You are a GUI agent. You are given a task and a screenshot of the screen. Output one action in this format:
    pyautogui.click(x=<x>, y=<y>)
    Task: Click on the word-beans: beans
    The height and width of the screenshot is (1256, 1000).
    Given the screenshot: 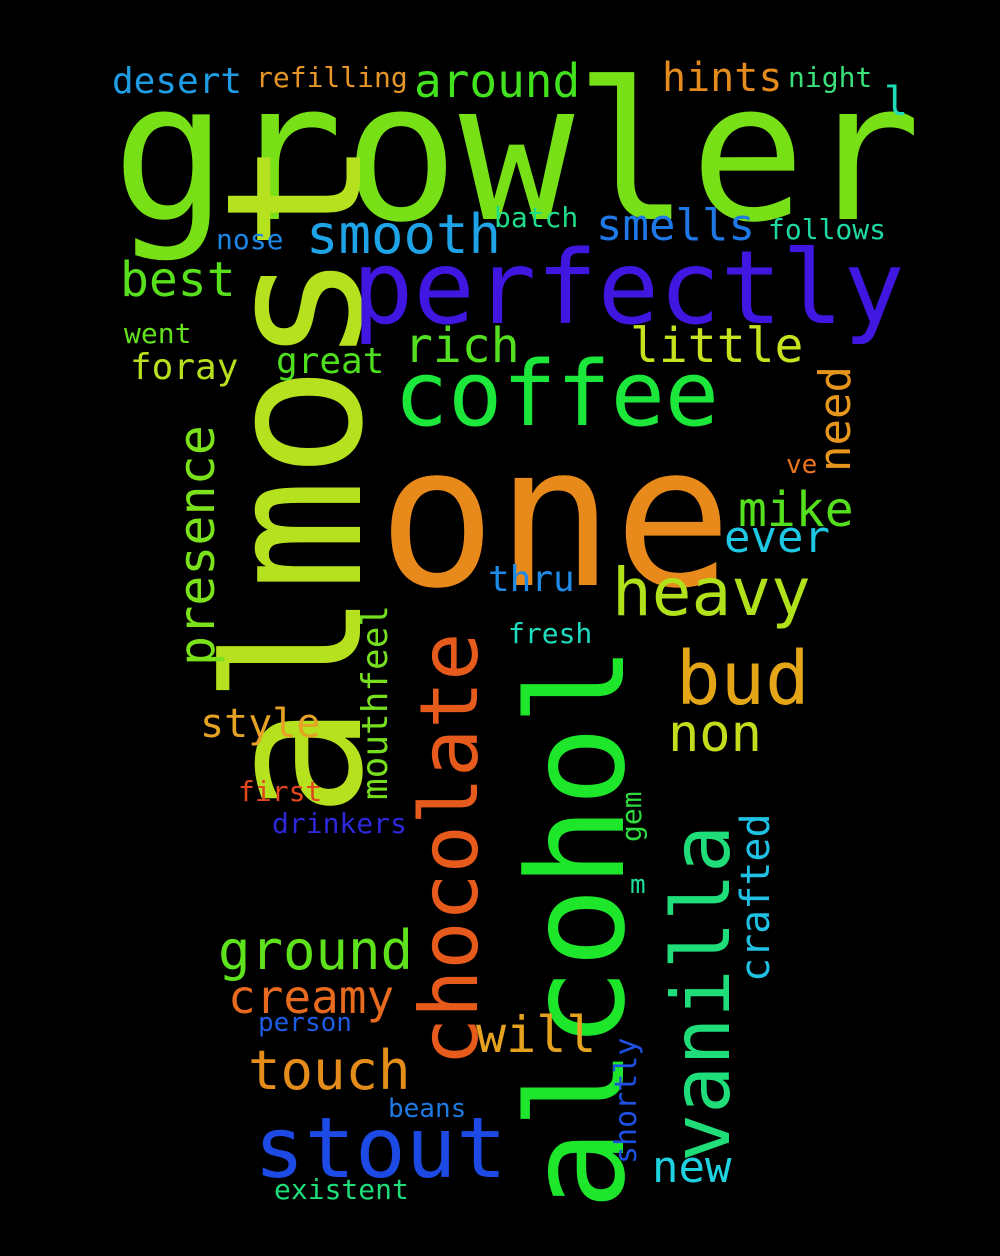 What is the action you would take?
    pyautogui.click(x=427, y=1109)
    